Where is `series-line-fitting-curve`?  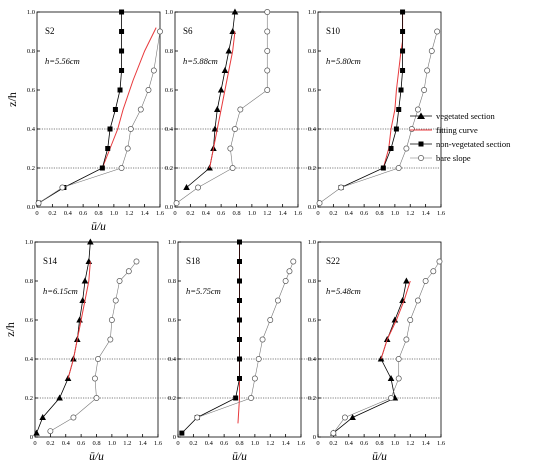
series-line-fitting-curve is located at coordinates (222, 100).